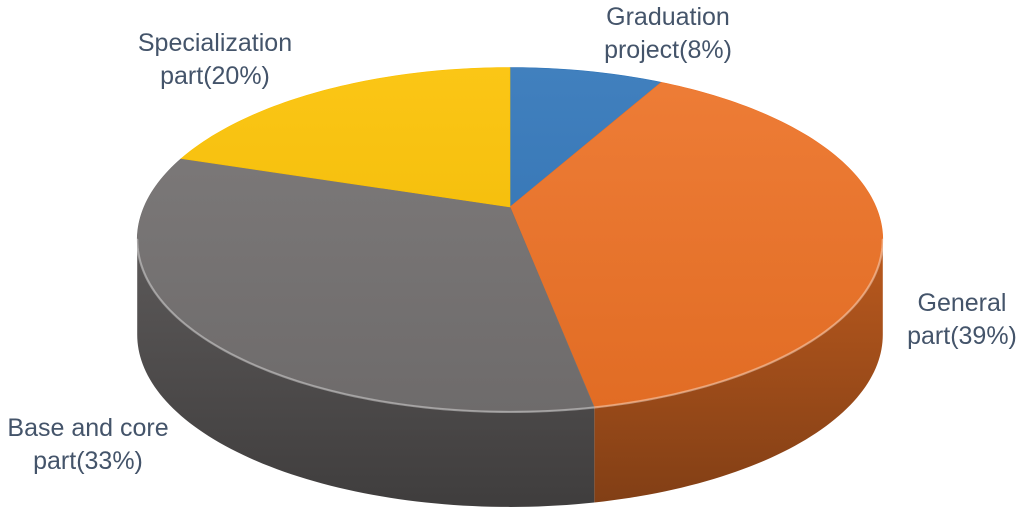  What do you see at coordinates (215, 60) in the screenshot?
I see `slice-label-specialization-part: Specialization part(20%)` at bounding box center [215, 60].